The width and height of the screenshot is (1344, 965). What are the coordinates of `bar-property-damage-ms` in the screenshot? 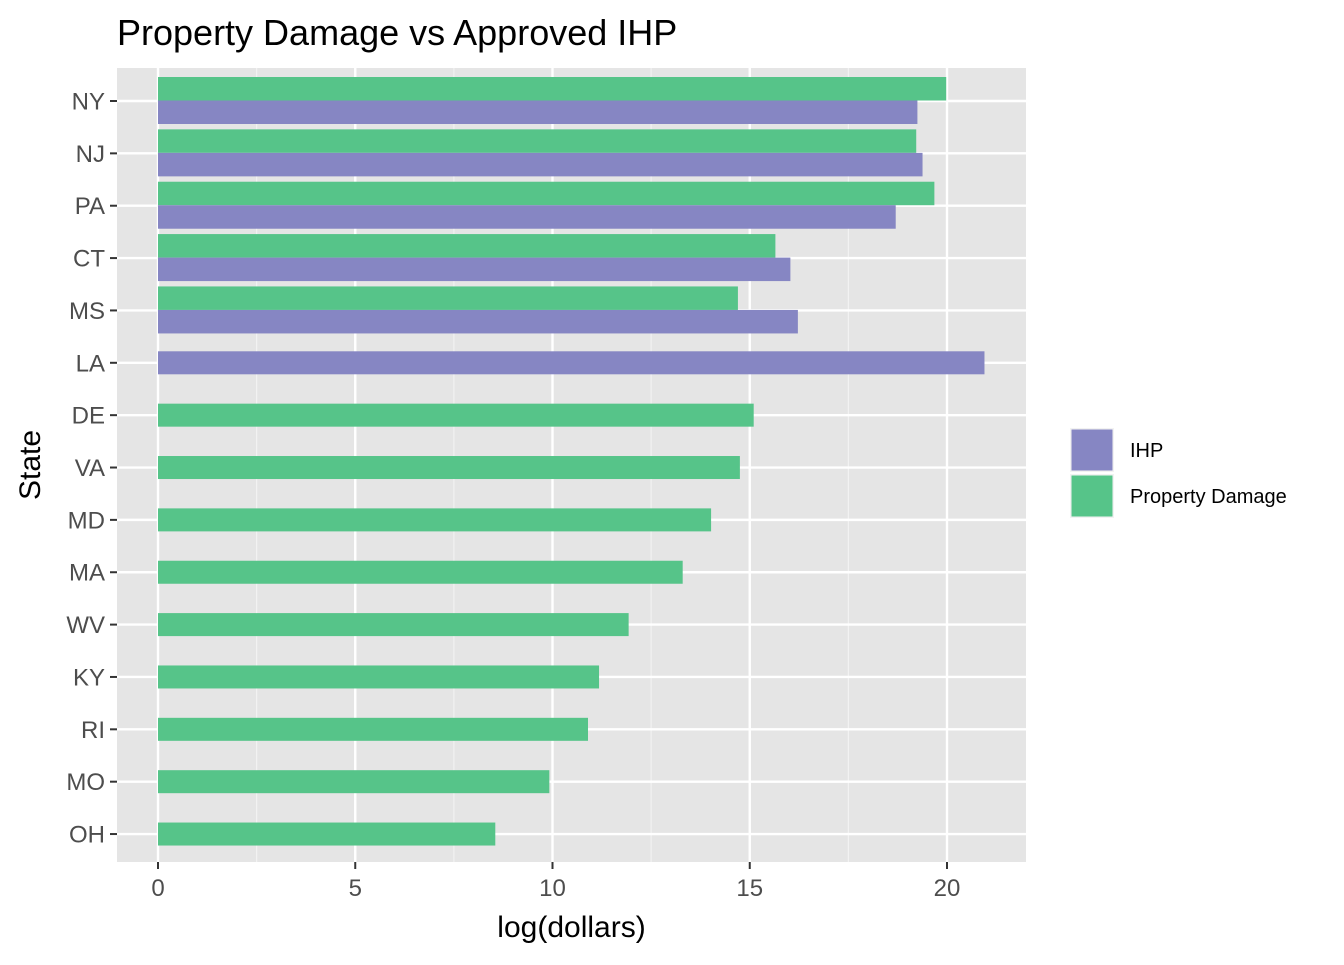 It's located at (448, 298).